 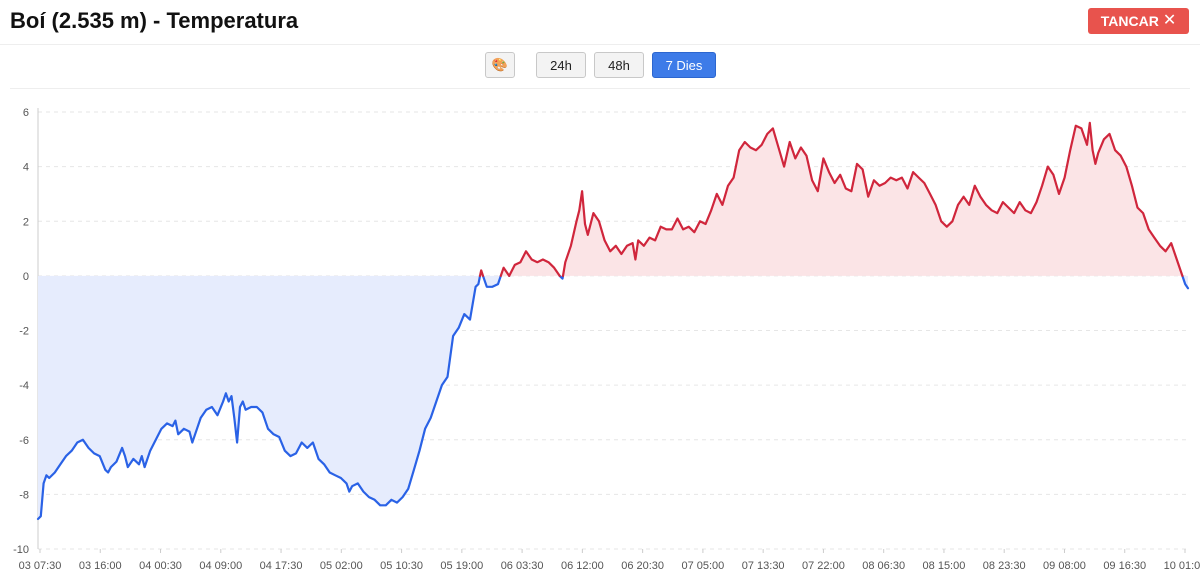 What do you see at coordinates (684, 65) in the screenshot?
I see `range-7days-button: 7 Dies` at bounding box center [684, 65].